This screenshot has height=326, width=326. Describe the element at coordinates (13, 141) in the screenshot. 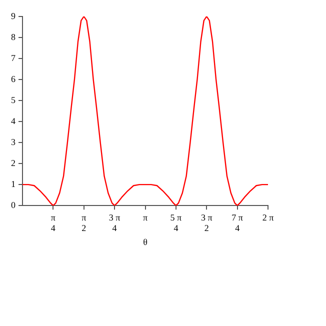

I see `y-tick-label: 3` at that location.